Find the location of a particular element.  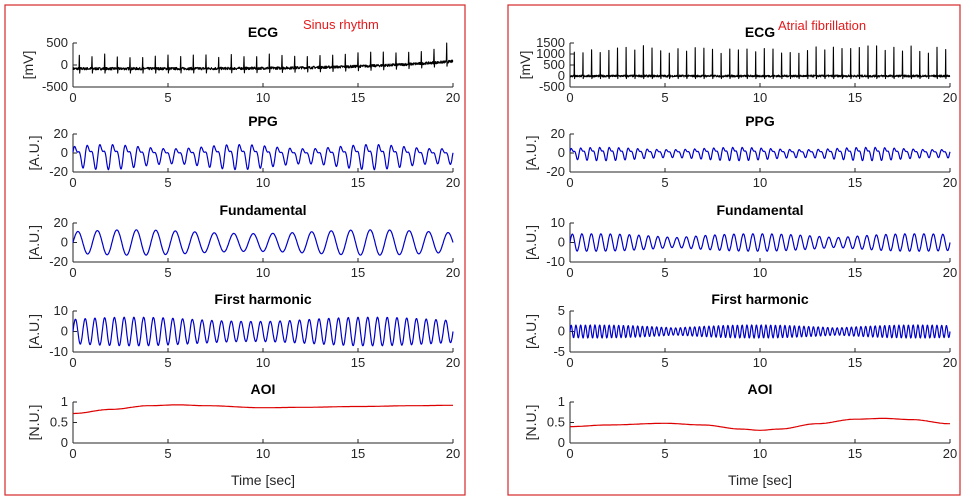

y-tick-label: 1000 is located at coordinates (550, 53).